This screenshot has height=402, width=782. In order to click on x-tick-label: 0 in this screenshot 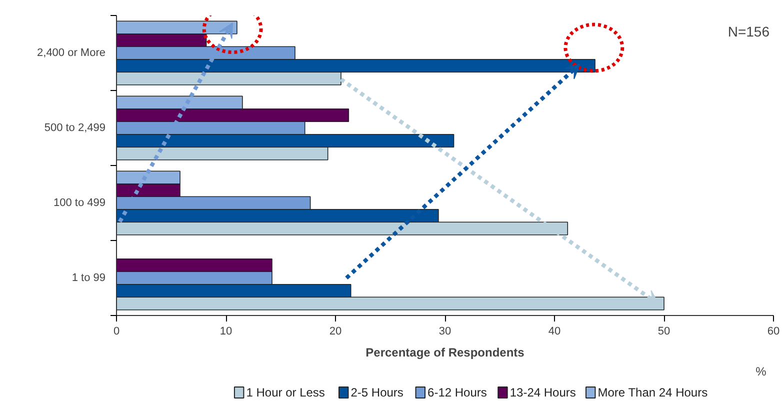, I will do `click(116, 332)`.